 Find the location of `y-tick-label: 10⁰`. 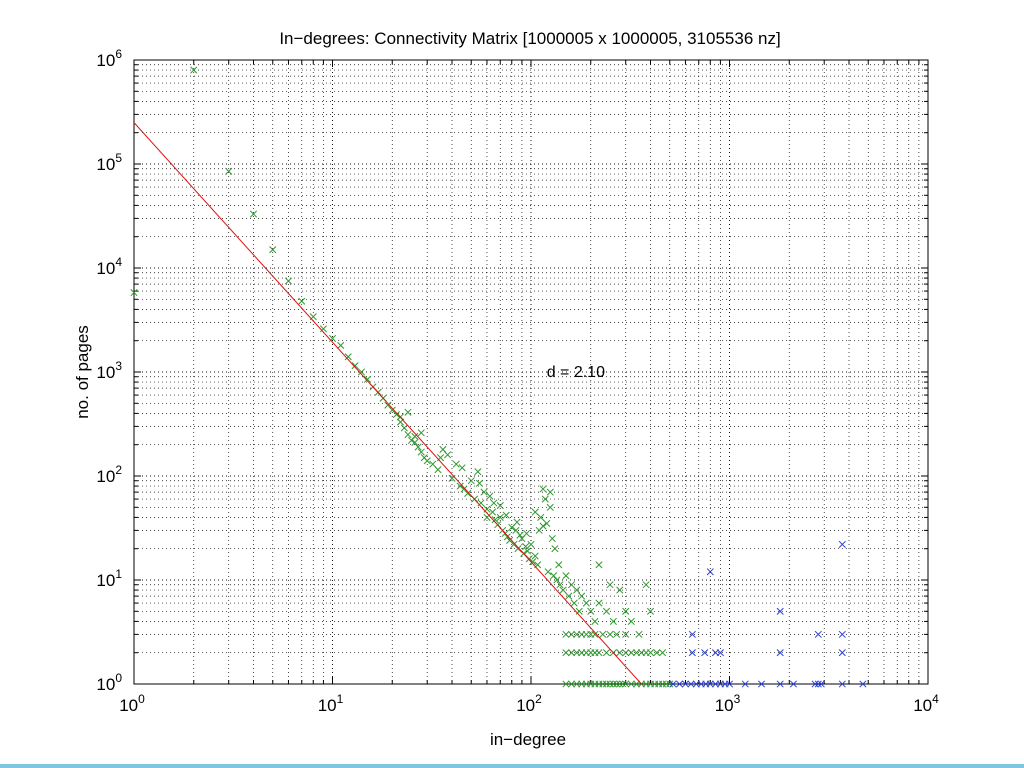

y-tick-label: 10⁰ is located at coordinates (109, 682).